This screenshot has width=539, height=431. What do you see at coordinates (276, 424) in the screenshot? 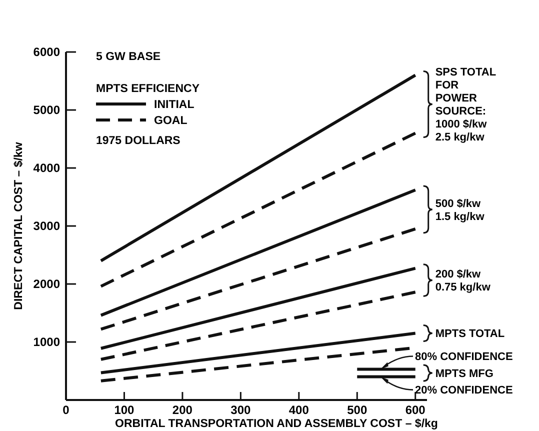
I see `x-axis-title: ORBITAL TRANSPORTATION AND ASSEMBLY COST – $/kg` at bounding box center [276, 424].